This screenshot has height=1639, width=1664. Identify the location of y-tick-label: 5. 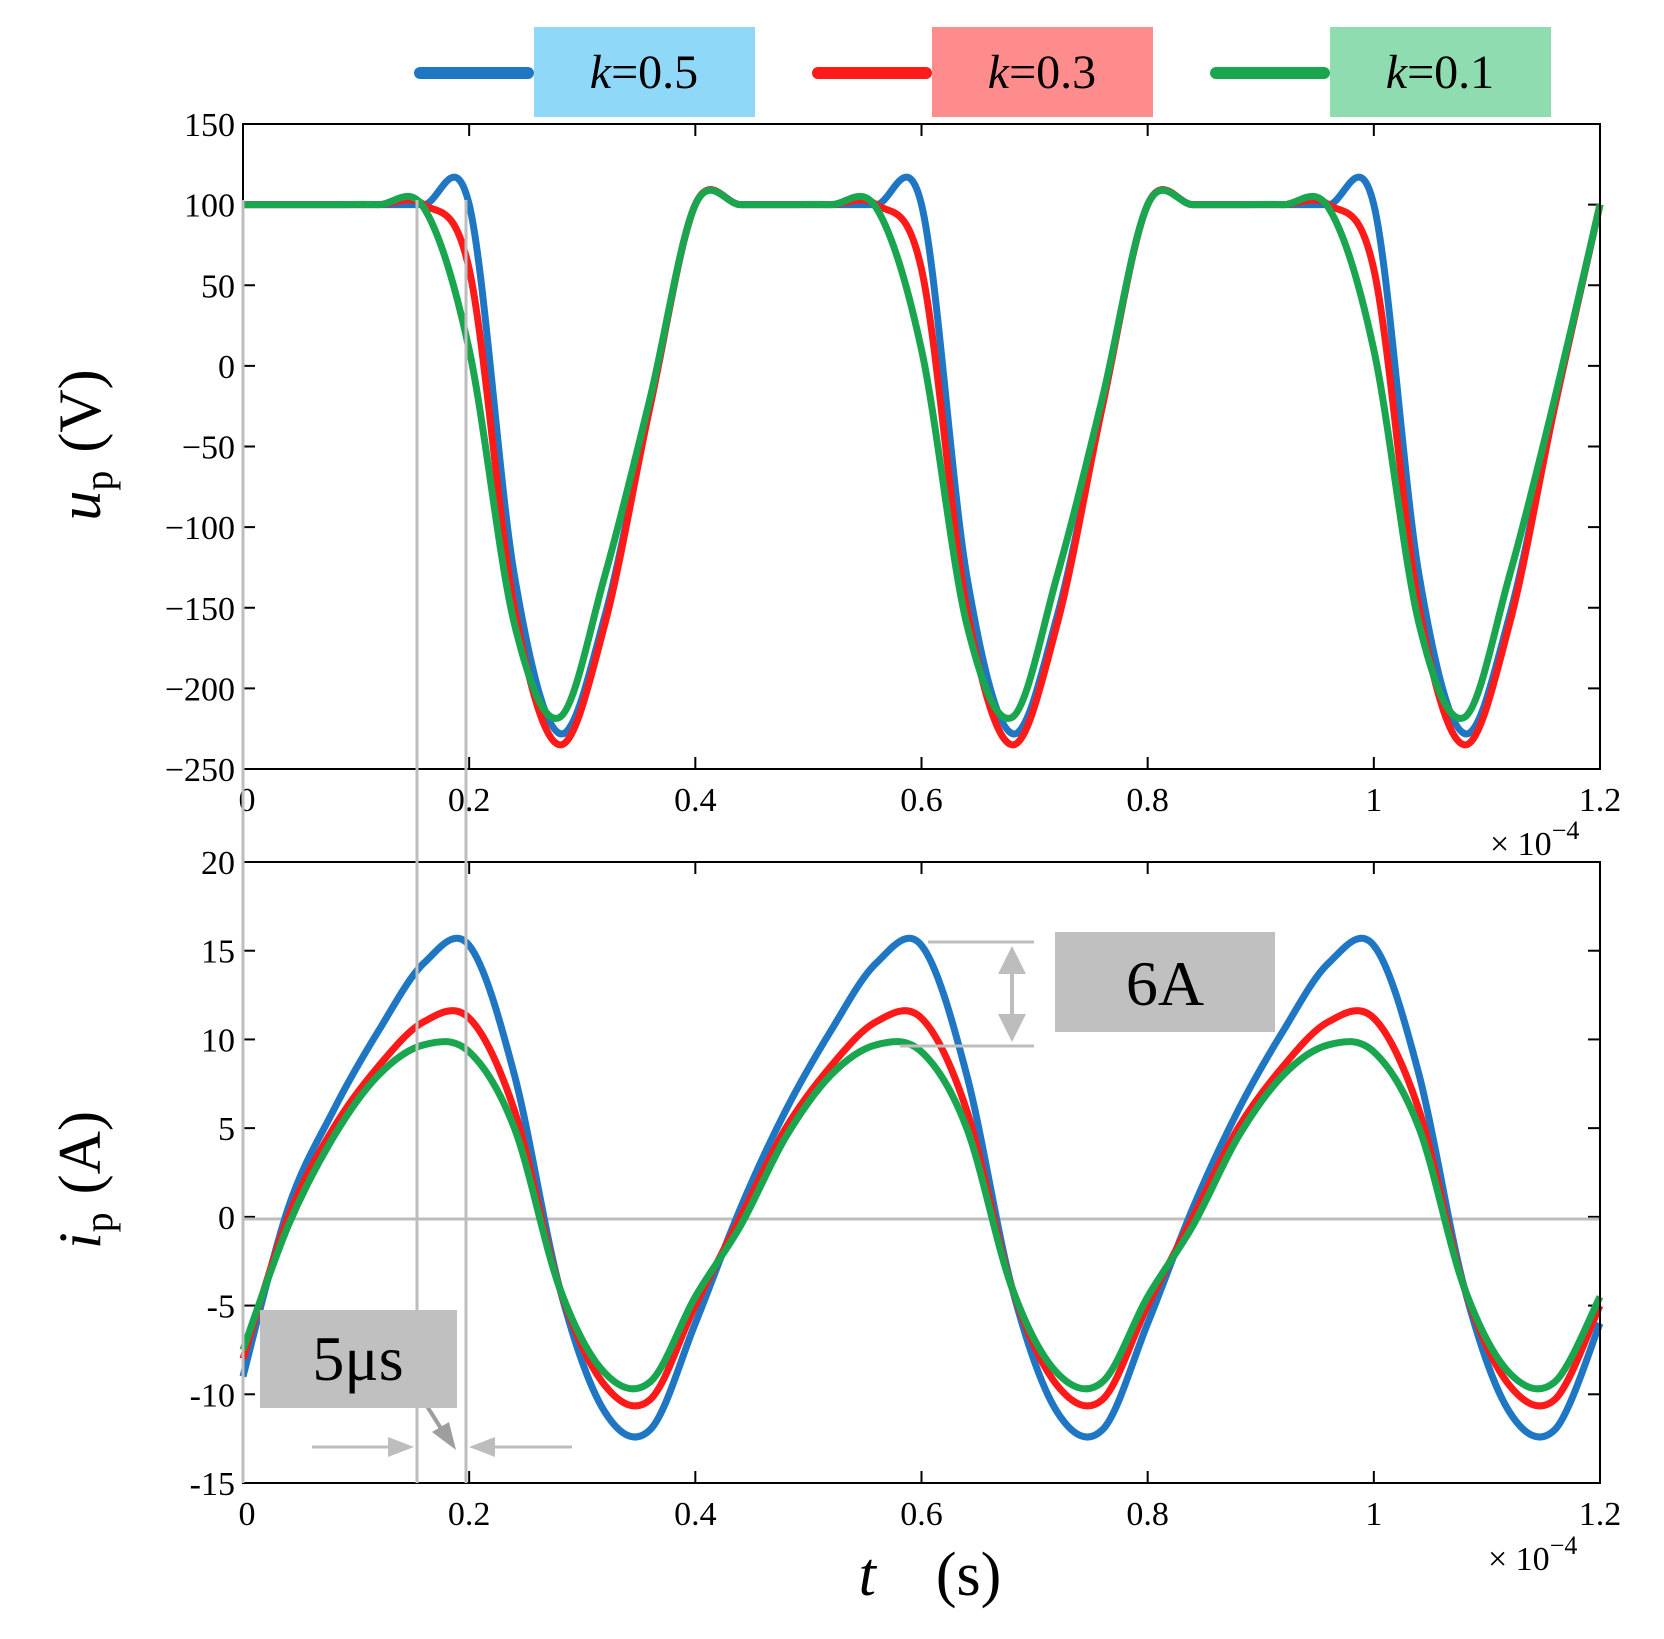
(226, 1129).